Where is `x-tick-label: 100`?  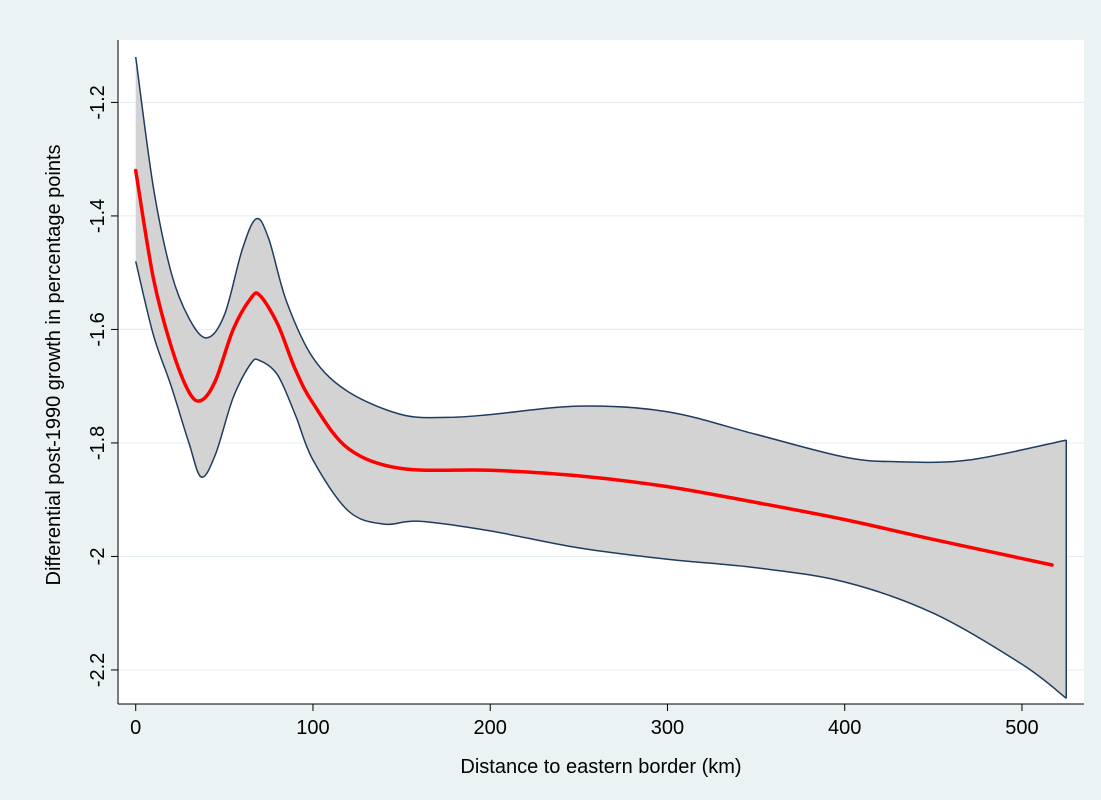 x-tick-label: 100 is located at coordinates (312, 728).